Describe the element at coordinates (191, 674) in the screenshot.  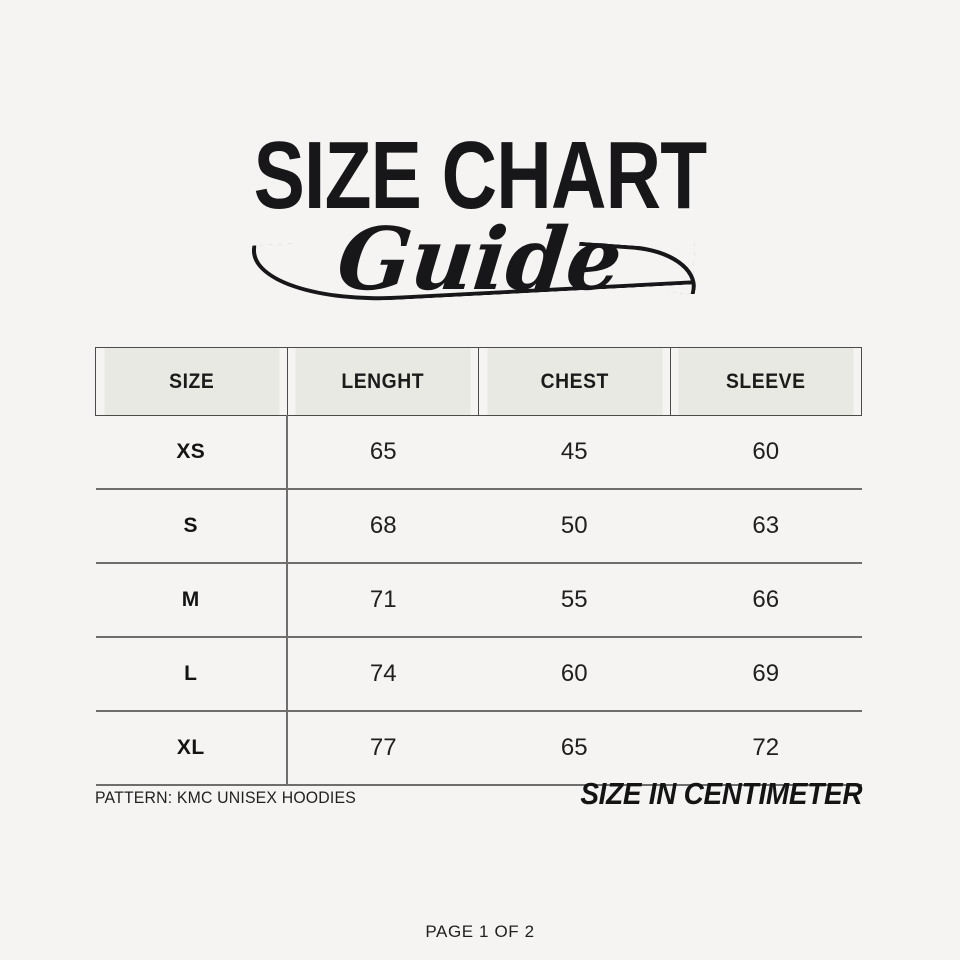
I see `cell-size: L` at that location.